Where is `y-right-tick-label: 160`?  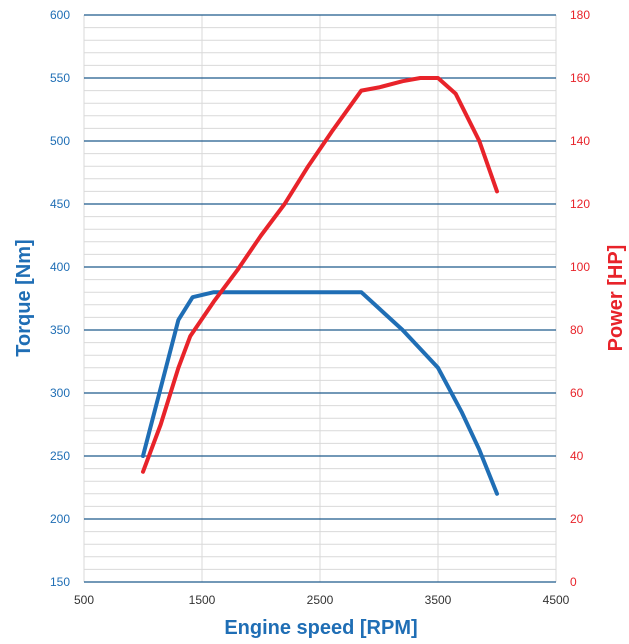 y-right-tick-label: 160 is located at coordinates (580, 78).